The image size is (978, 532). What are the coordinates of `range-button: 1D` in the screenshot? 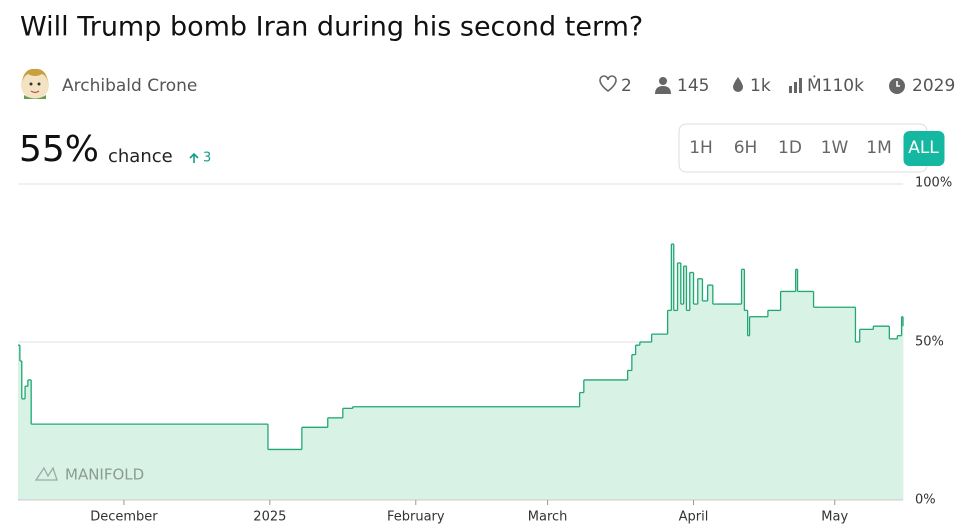 It's located at (790, 148).